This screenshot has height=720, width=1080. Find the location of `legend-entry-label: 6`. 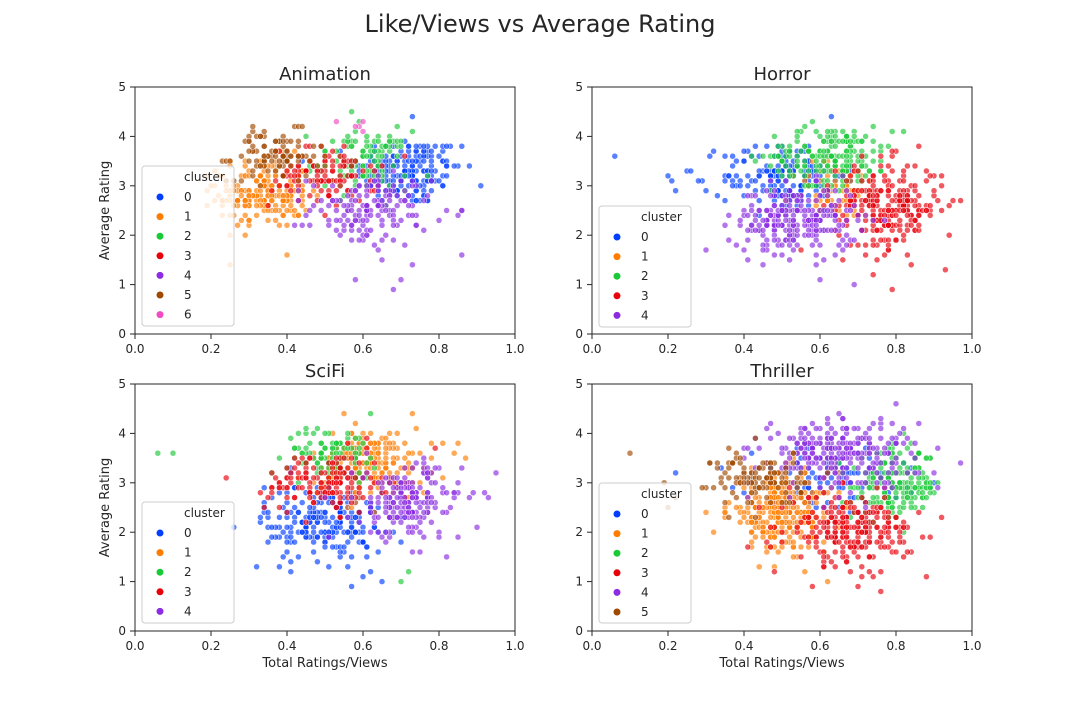

legend-entry-label: 6 is located at coordinates (188, 315).